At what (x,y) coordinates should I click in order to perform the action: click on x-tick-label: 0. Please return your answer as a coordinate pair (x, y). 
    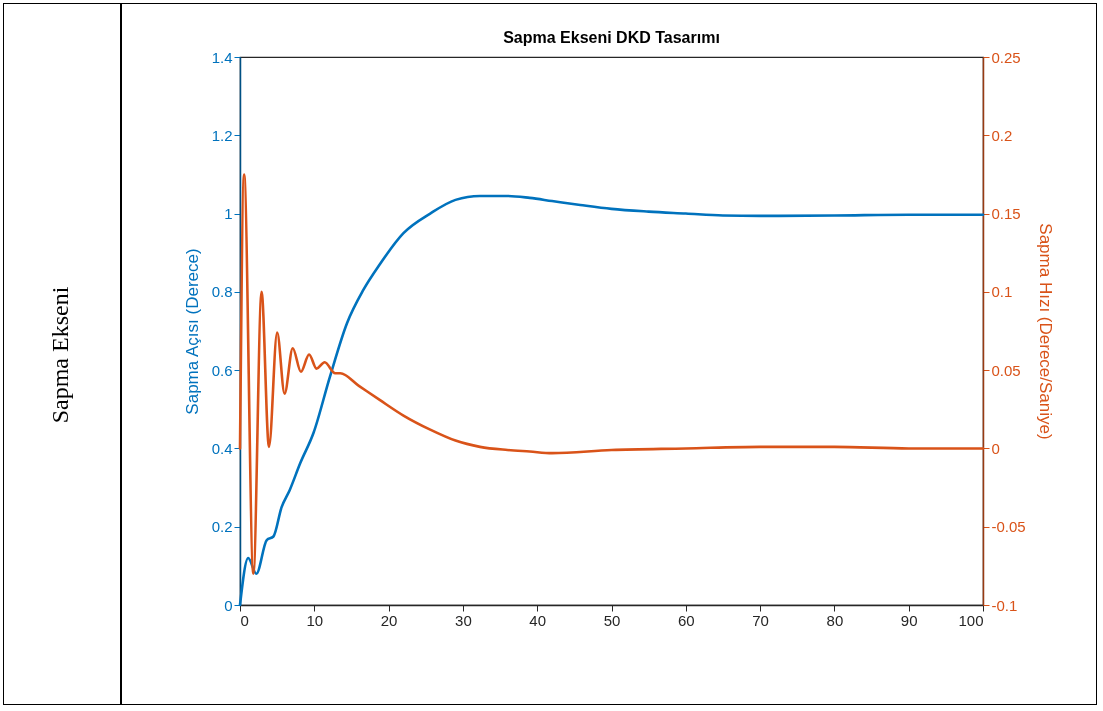
    Looking at the image, I should click on (244, 620).